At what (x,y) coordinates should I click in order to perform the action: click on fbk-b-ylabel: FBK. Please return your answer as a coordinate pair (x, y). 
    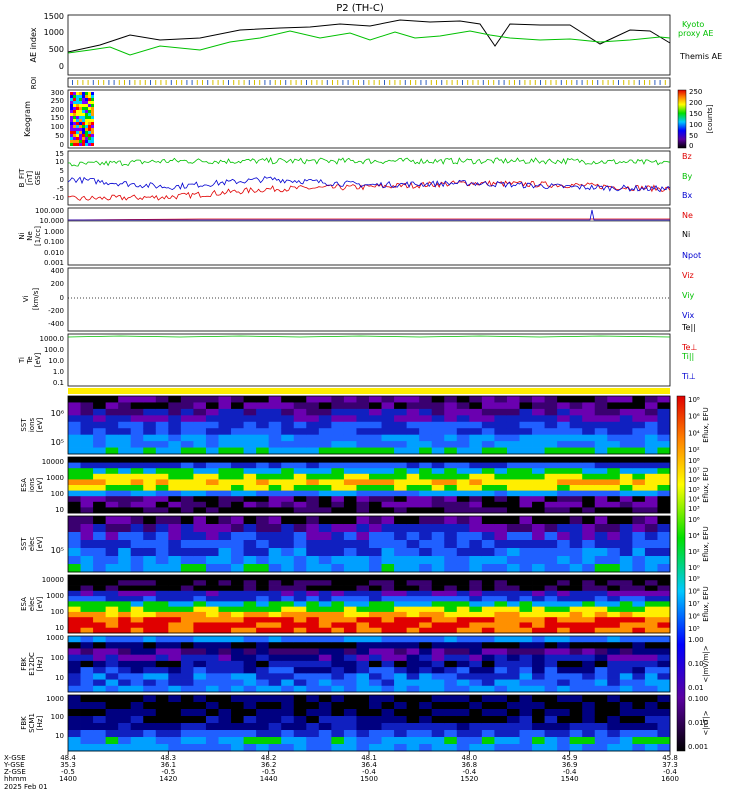
    Looking at the image, I should click on (24, 723).